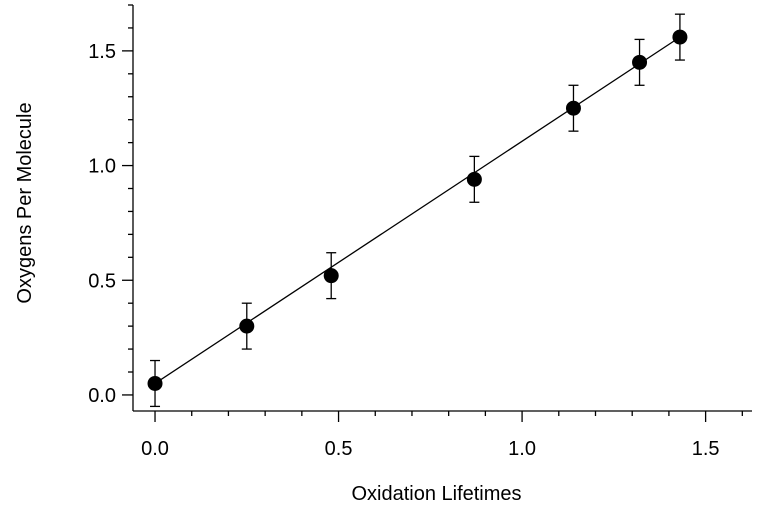 The width and height of the screenshot is (757, 505). Describe the element at coordinates (102, 52) in the screenshot. I see `y-tick-label: 1.5` at that location.